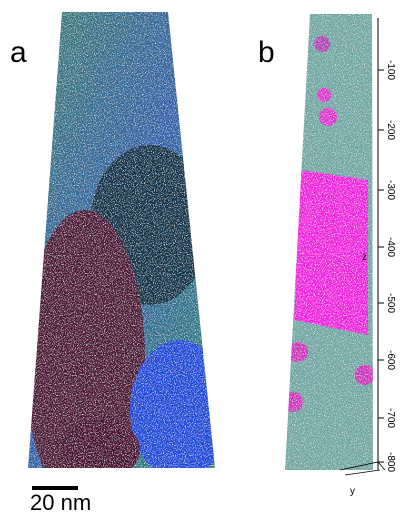 The height and width of the screenshot is (516, 417). I want to click on panel-label: b, so click(266, 52).